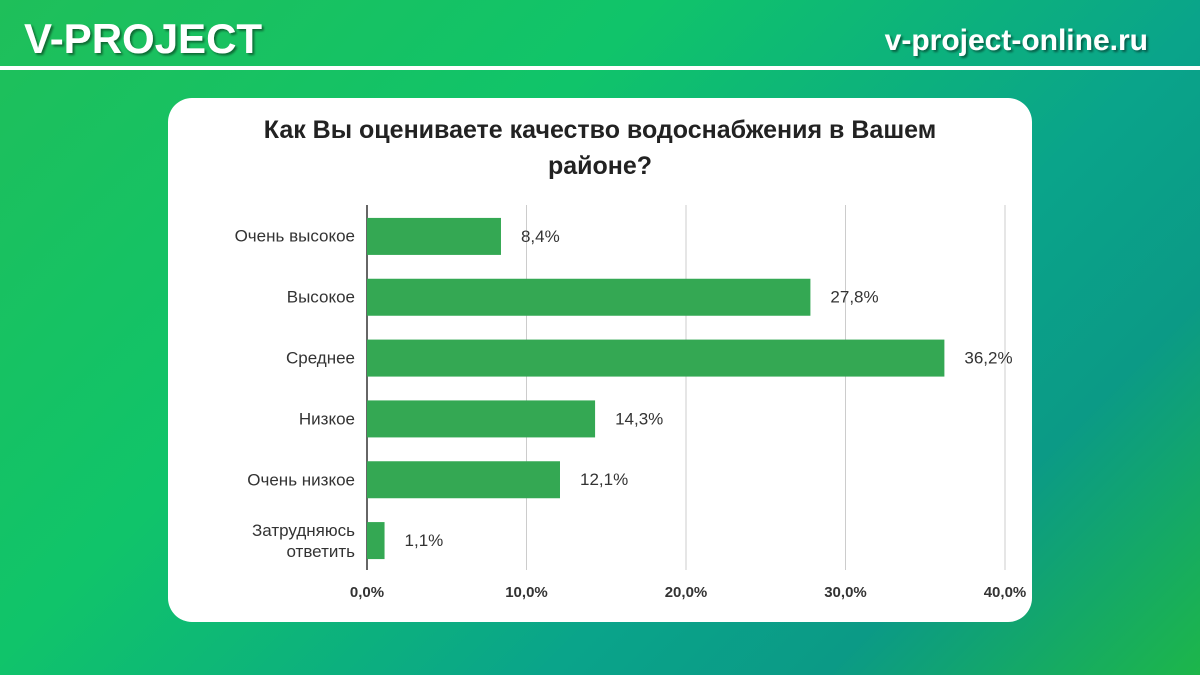 The image size is (1200, 675). Describe the element at coordinates (600, 68) in the screenshot. I see `divider` at that location.